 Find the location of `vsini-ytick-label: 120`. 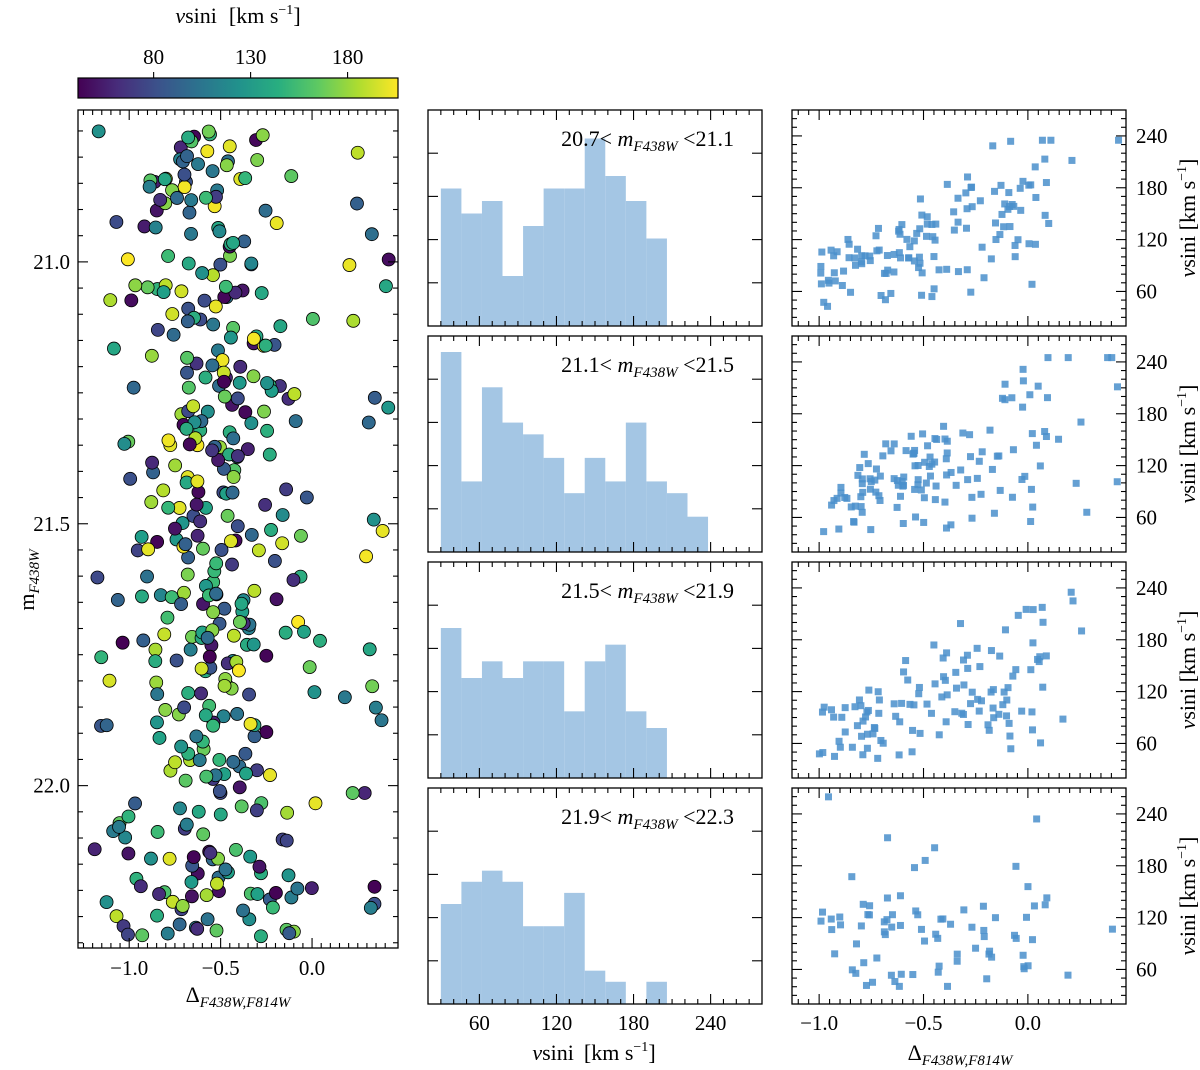

vsini-ytick-label: 120 is located at coordinates (1152, 918).